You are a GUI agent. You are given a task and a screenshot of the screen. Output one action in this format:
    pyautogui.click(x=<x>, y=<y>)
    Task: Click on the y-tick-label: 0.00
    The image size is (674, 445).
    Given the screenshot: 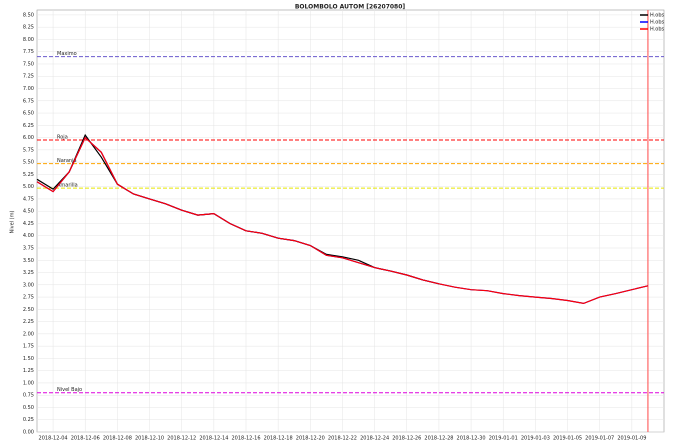 What is the action you would take?
    pyautogui.click(x=28, y=433)
    